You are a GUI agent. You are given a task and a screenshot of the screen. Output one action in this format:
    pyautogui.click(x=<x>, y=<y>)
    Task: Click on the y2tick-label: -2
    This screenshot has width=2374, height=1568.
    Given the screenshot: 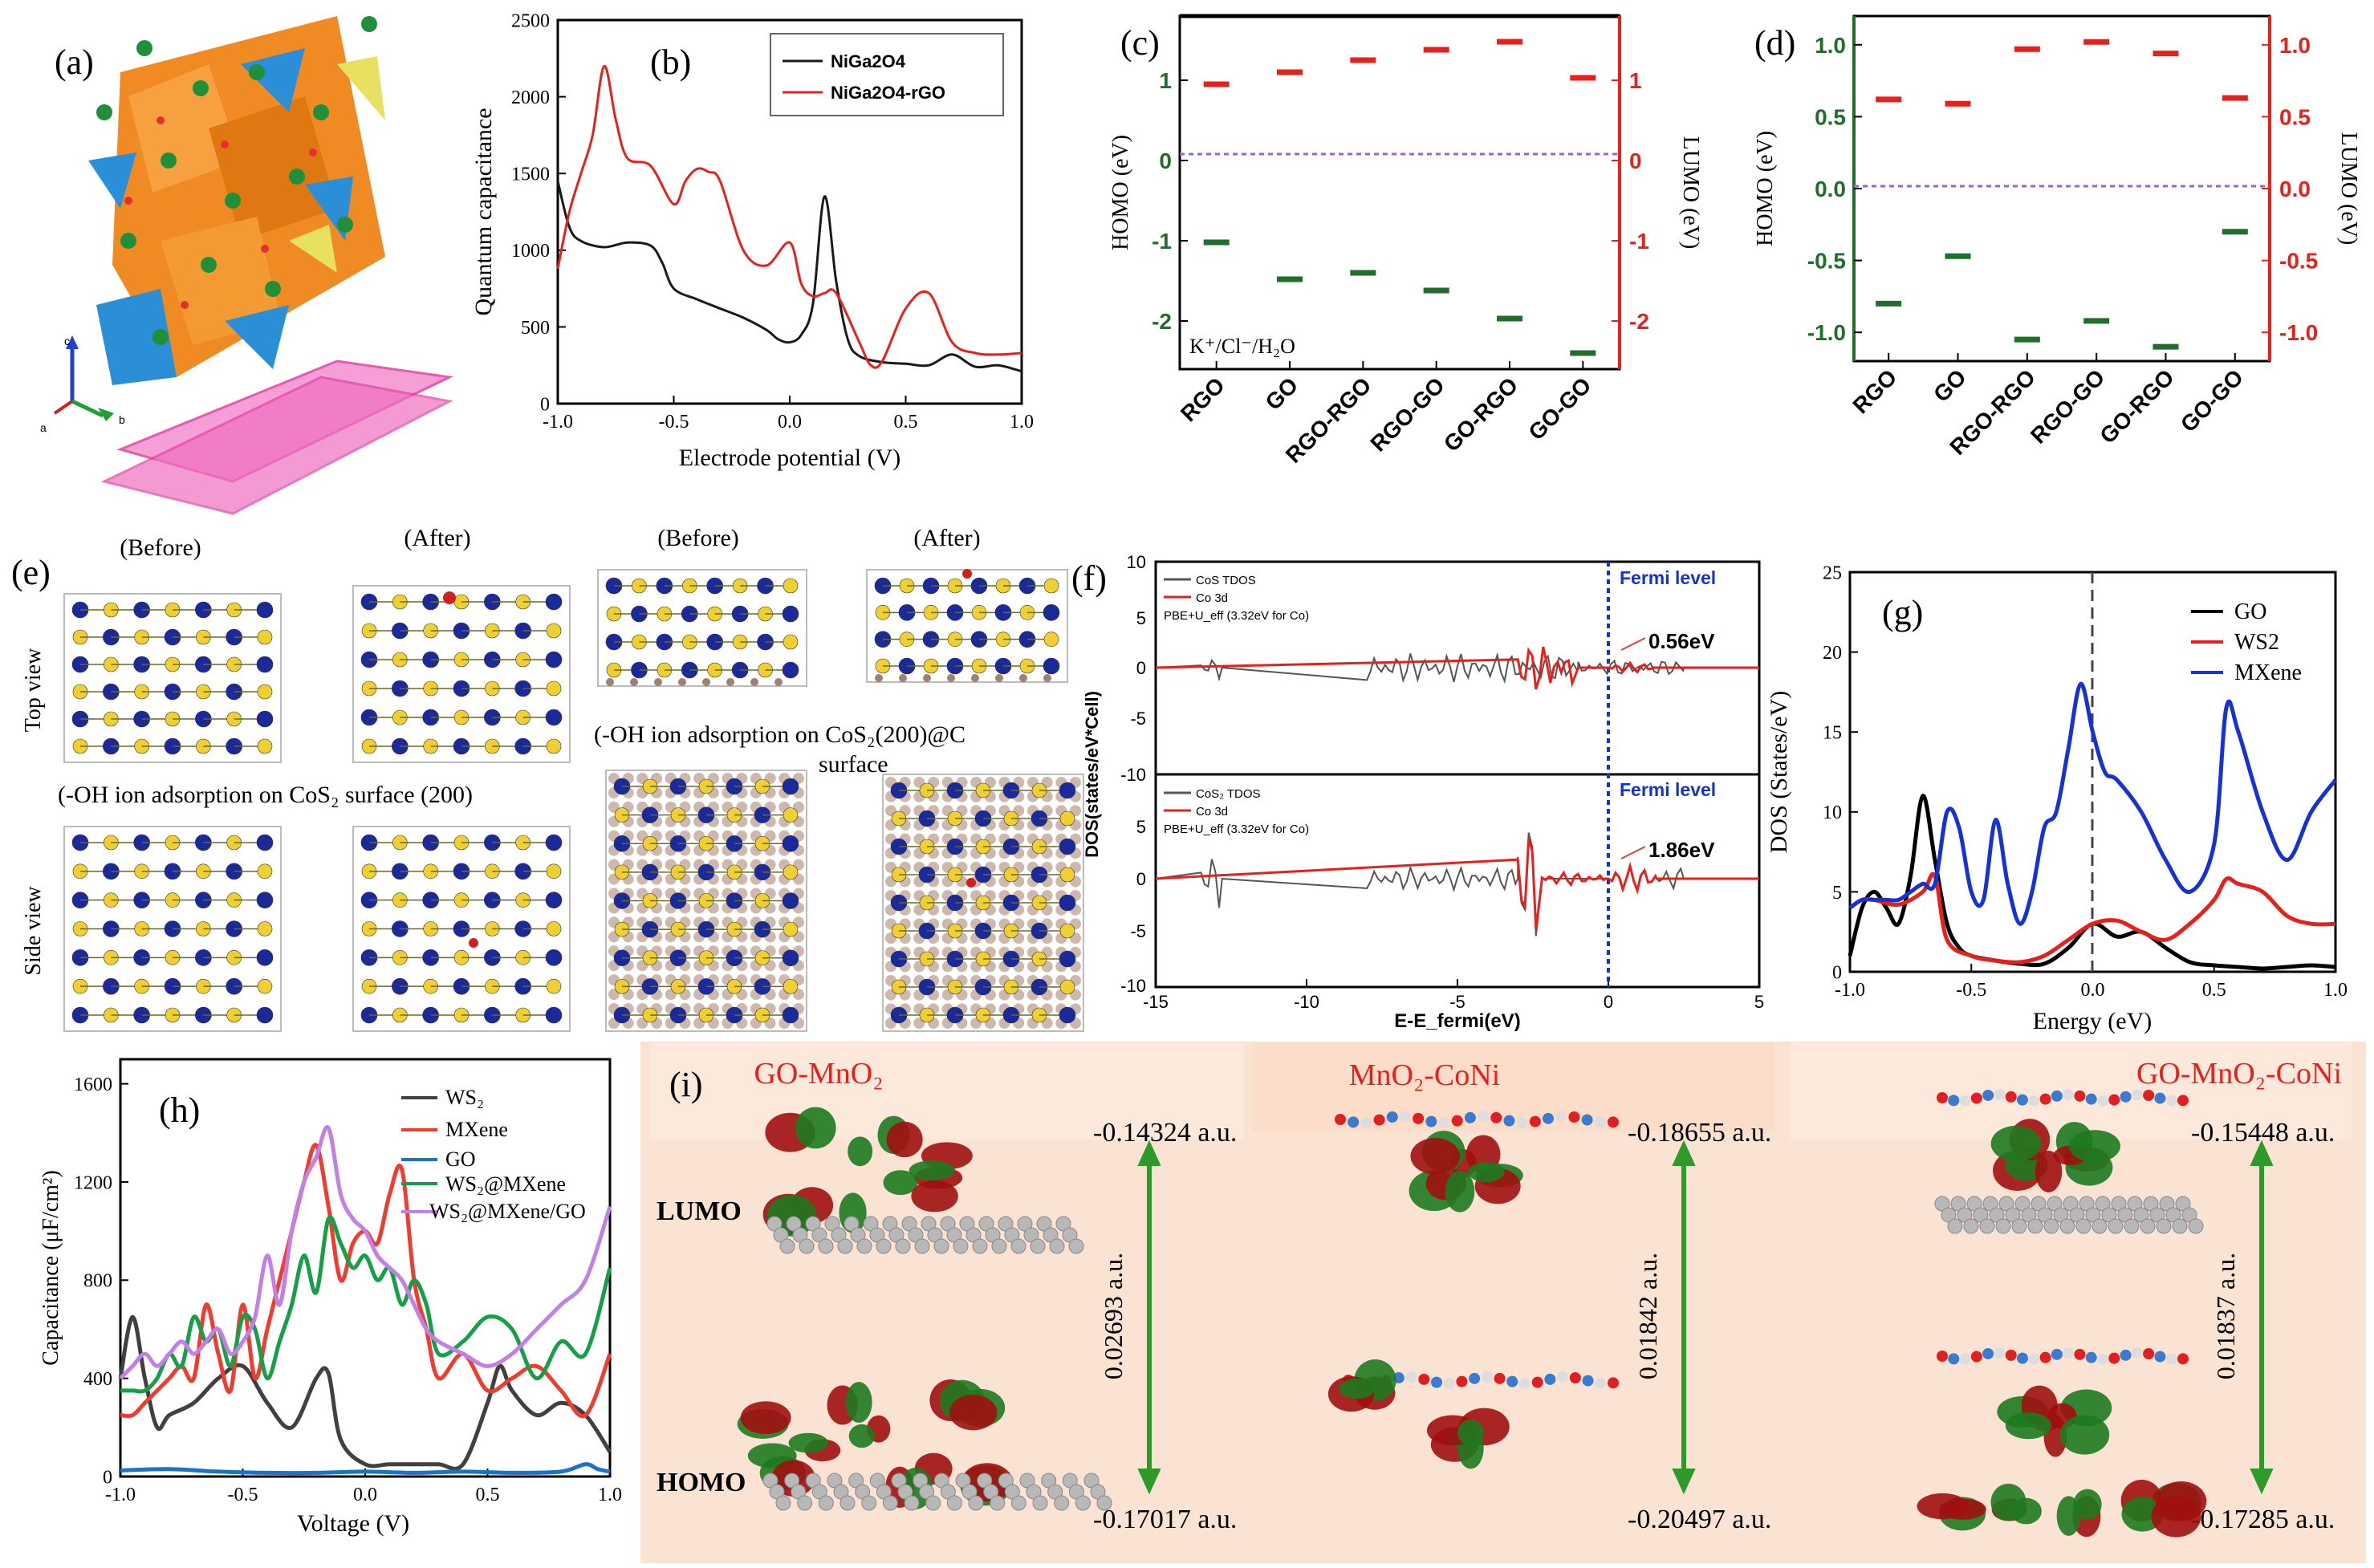 What is the action you would take?
    pyautogui.click(x=1639, y=321)
    